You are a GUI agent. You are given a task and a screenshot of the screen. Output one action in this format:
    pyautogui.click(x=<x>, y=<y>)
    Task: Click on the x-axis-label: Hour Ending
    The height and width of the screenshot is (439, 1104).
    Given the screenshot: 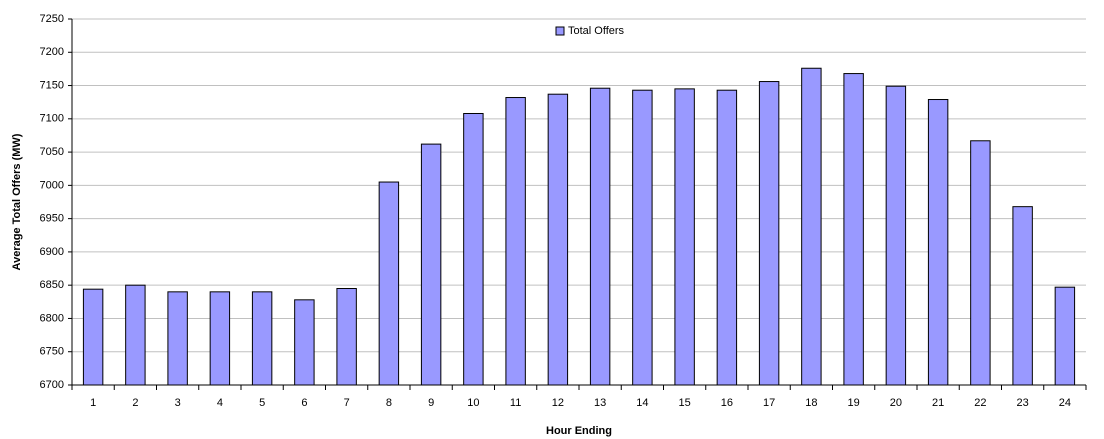 What is the action you would take?
    pyautogui.click(x=579, y=431)
    